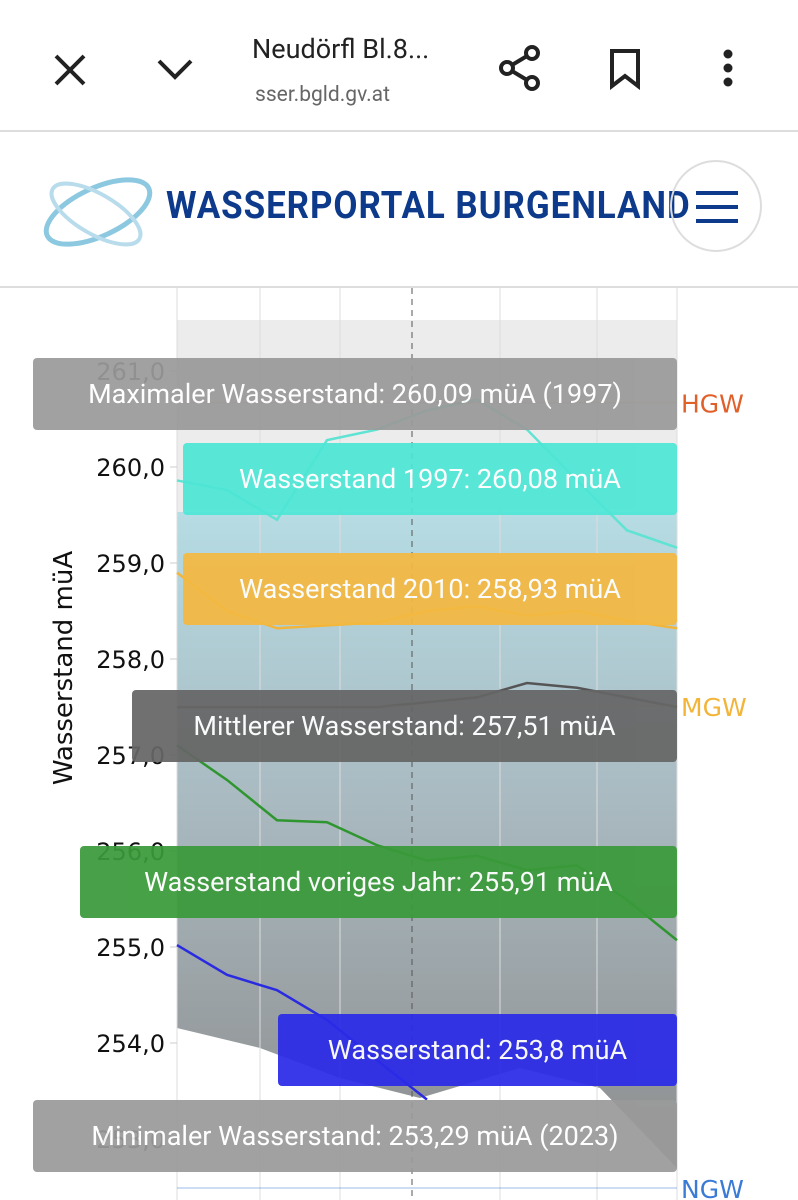  I want to click on hamburger-button, so click(716, 206).